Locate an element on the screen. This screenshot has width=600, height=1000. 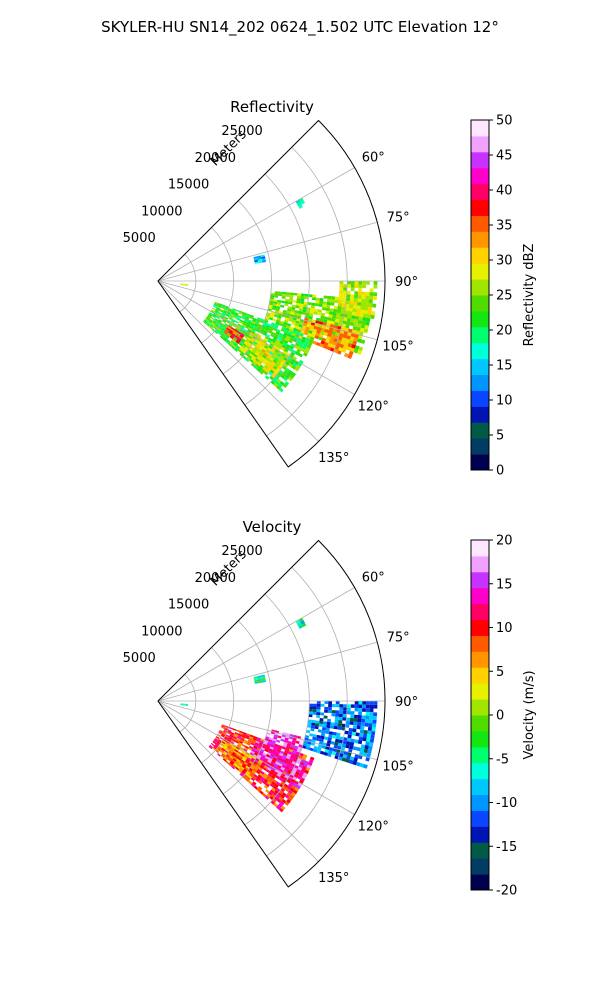
azimuth-gridline is located at coordinates (267, 251).